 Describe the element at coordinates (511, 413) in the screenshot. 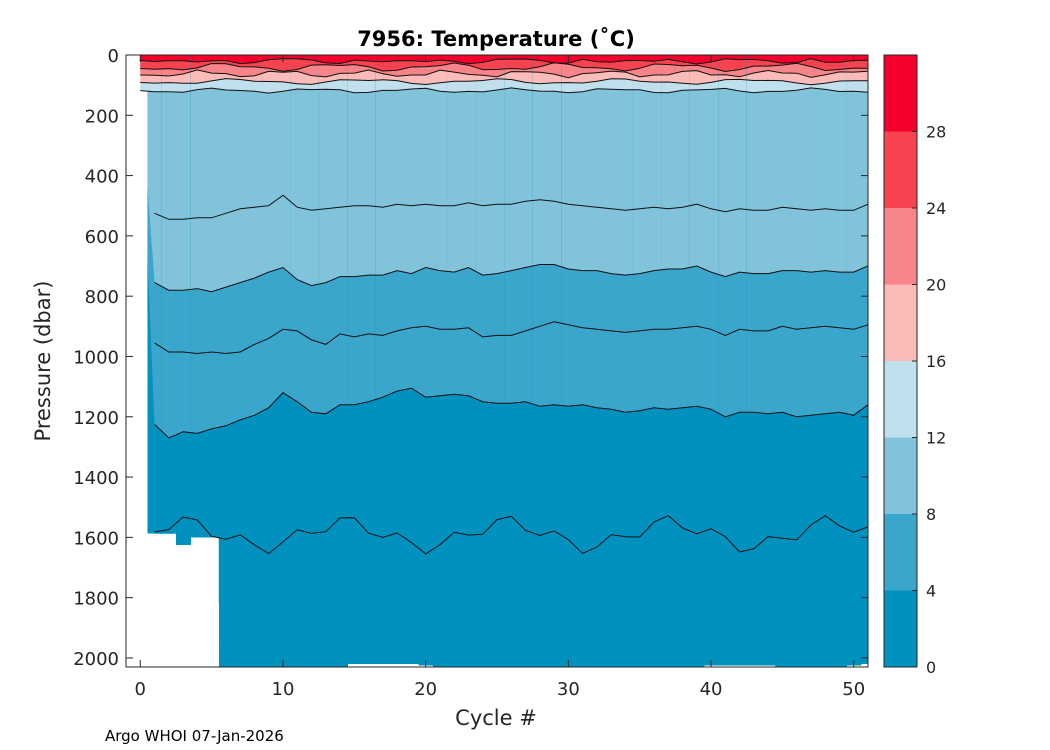

I see `isotherm-4C` at that location.